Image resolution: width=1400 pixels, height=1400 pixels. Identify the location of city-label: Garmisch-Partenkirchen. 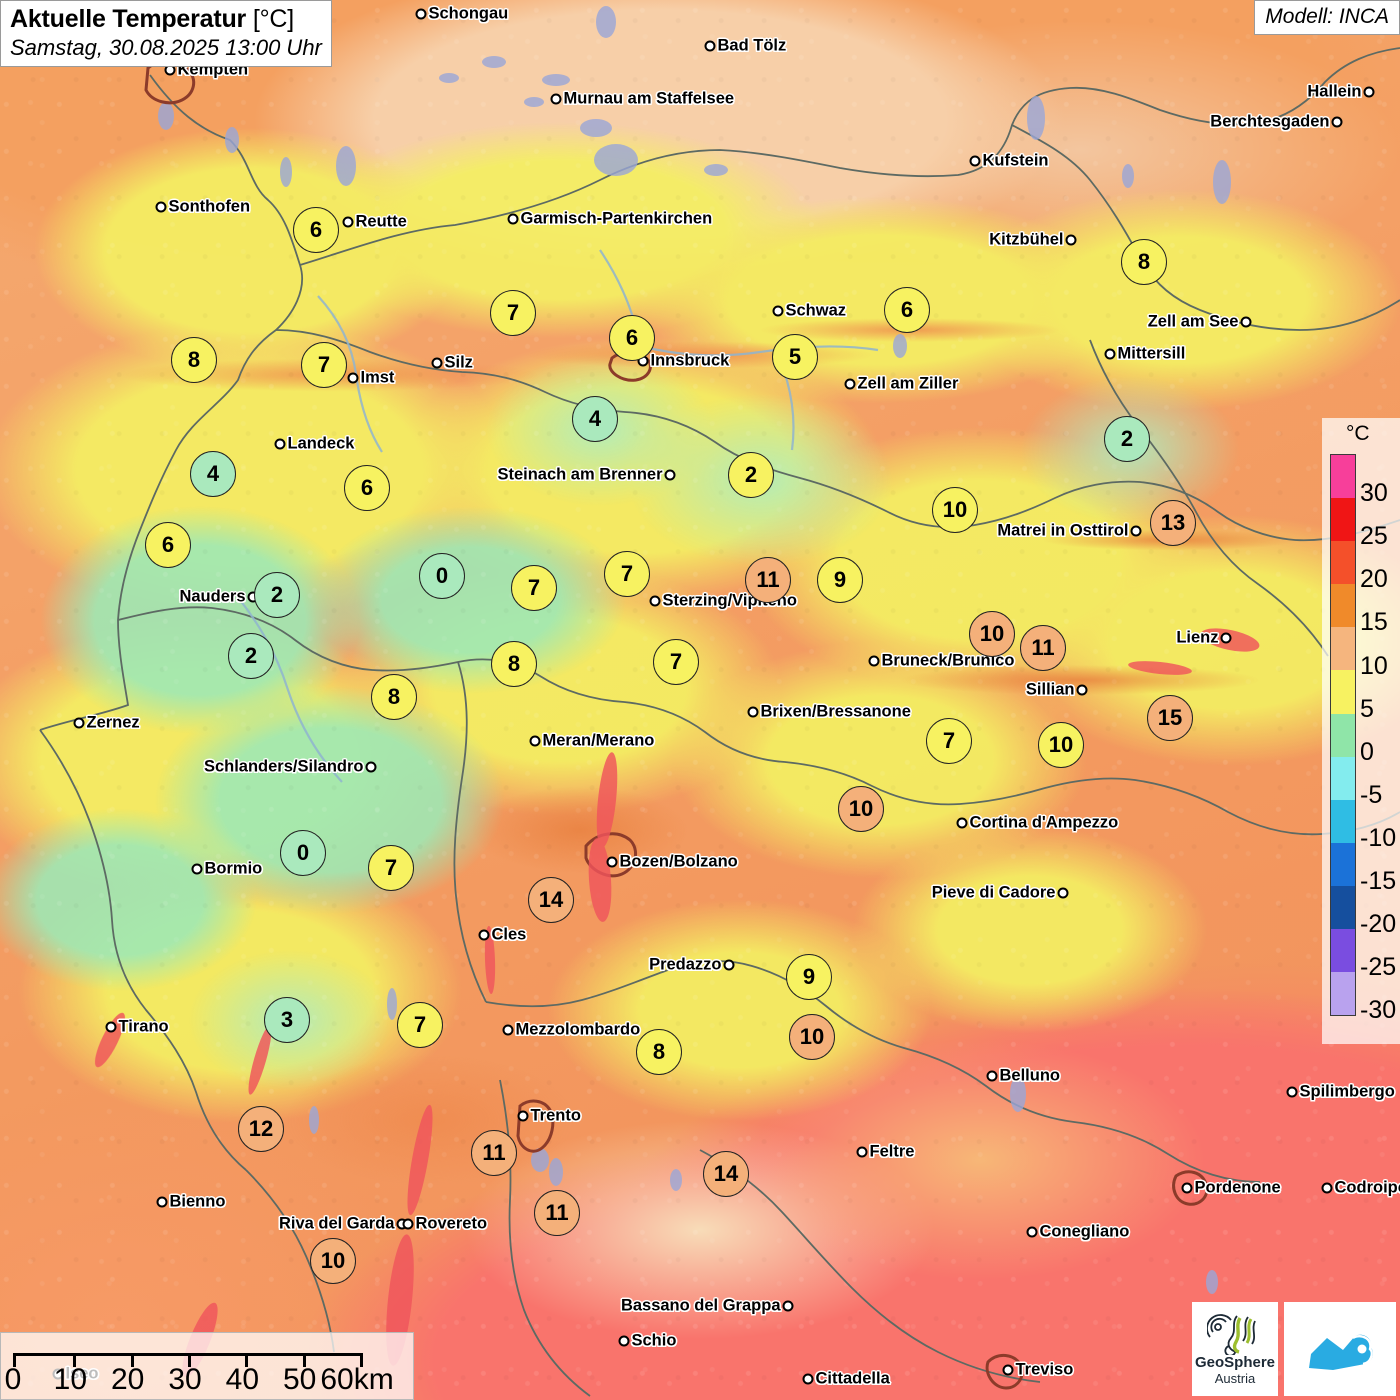
(616, 218).